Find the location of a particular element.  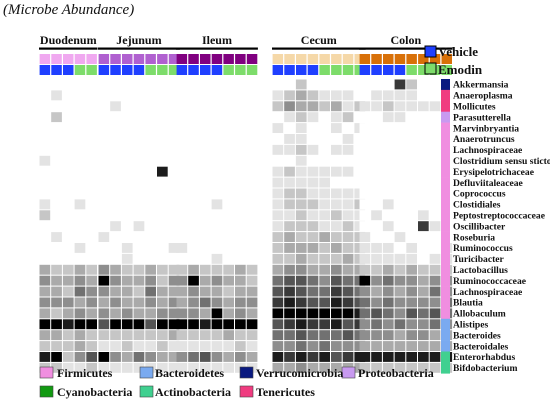

row-label-roseburia: Roseburia is located at coordinates (474, 237).